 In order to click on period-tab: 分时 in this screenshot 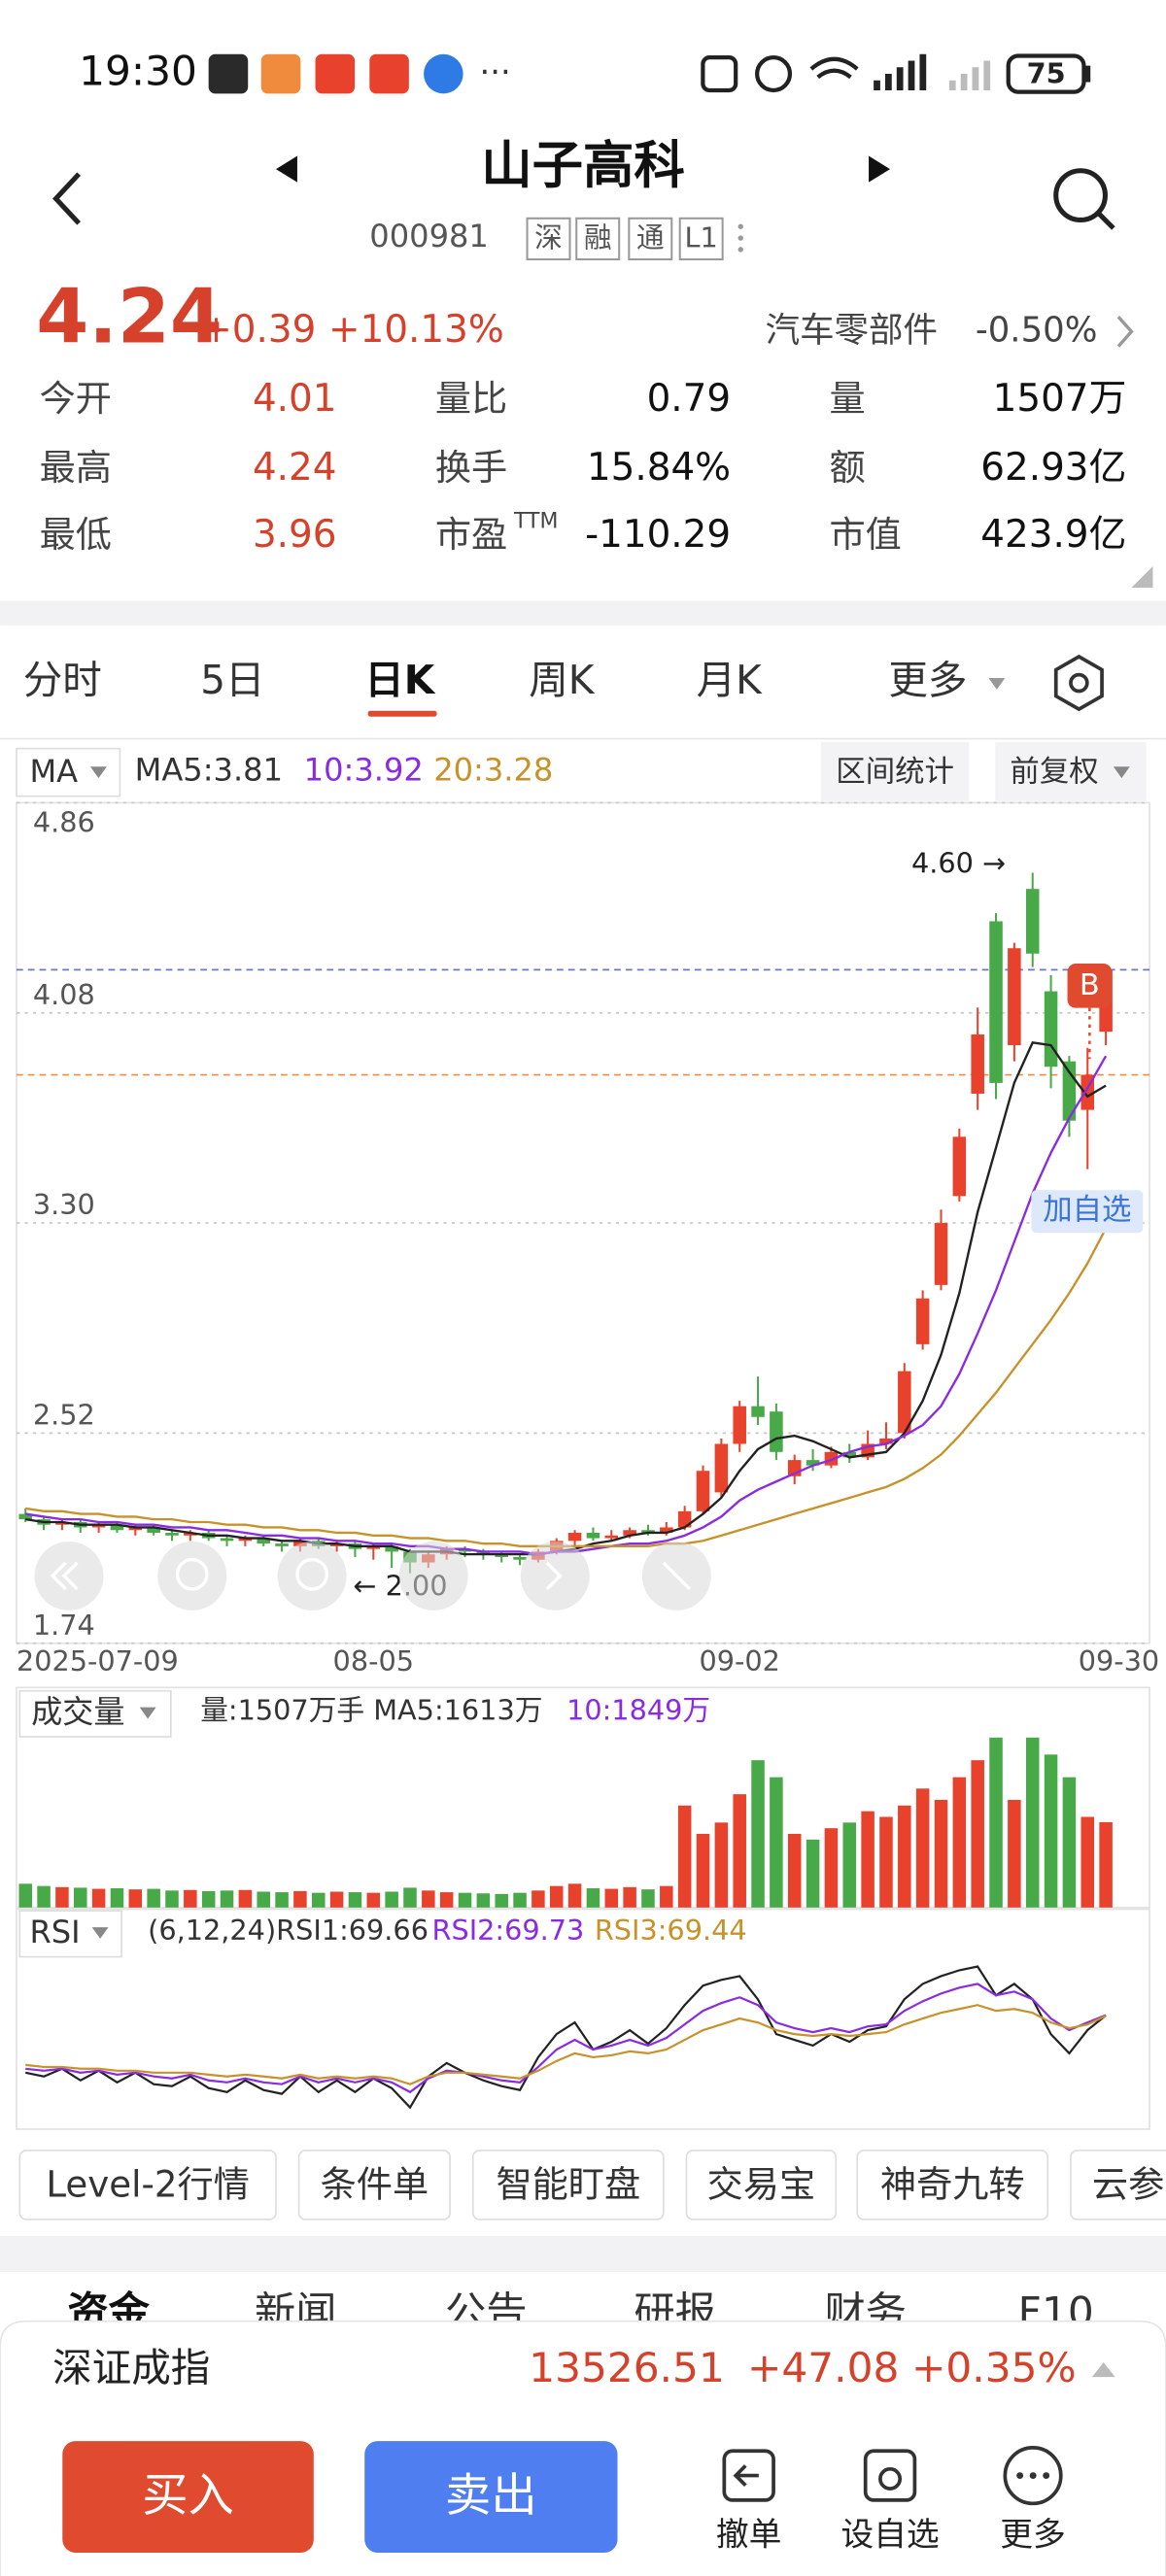, I will do `click(62, 680)`.